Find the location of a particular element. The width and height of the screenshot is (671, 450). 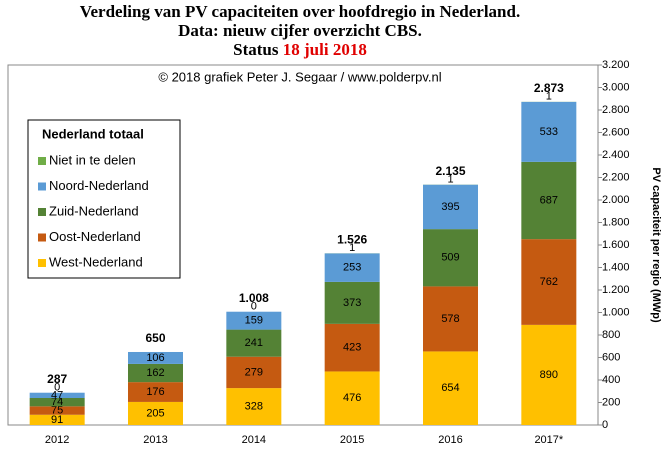

segment-label: 578 is located at coordinates (450, 319).